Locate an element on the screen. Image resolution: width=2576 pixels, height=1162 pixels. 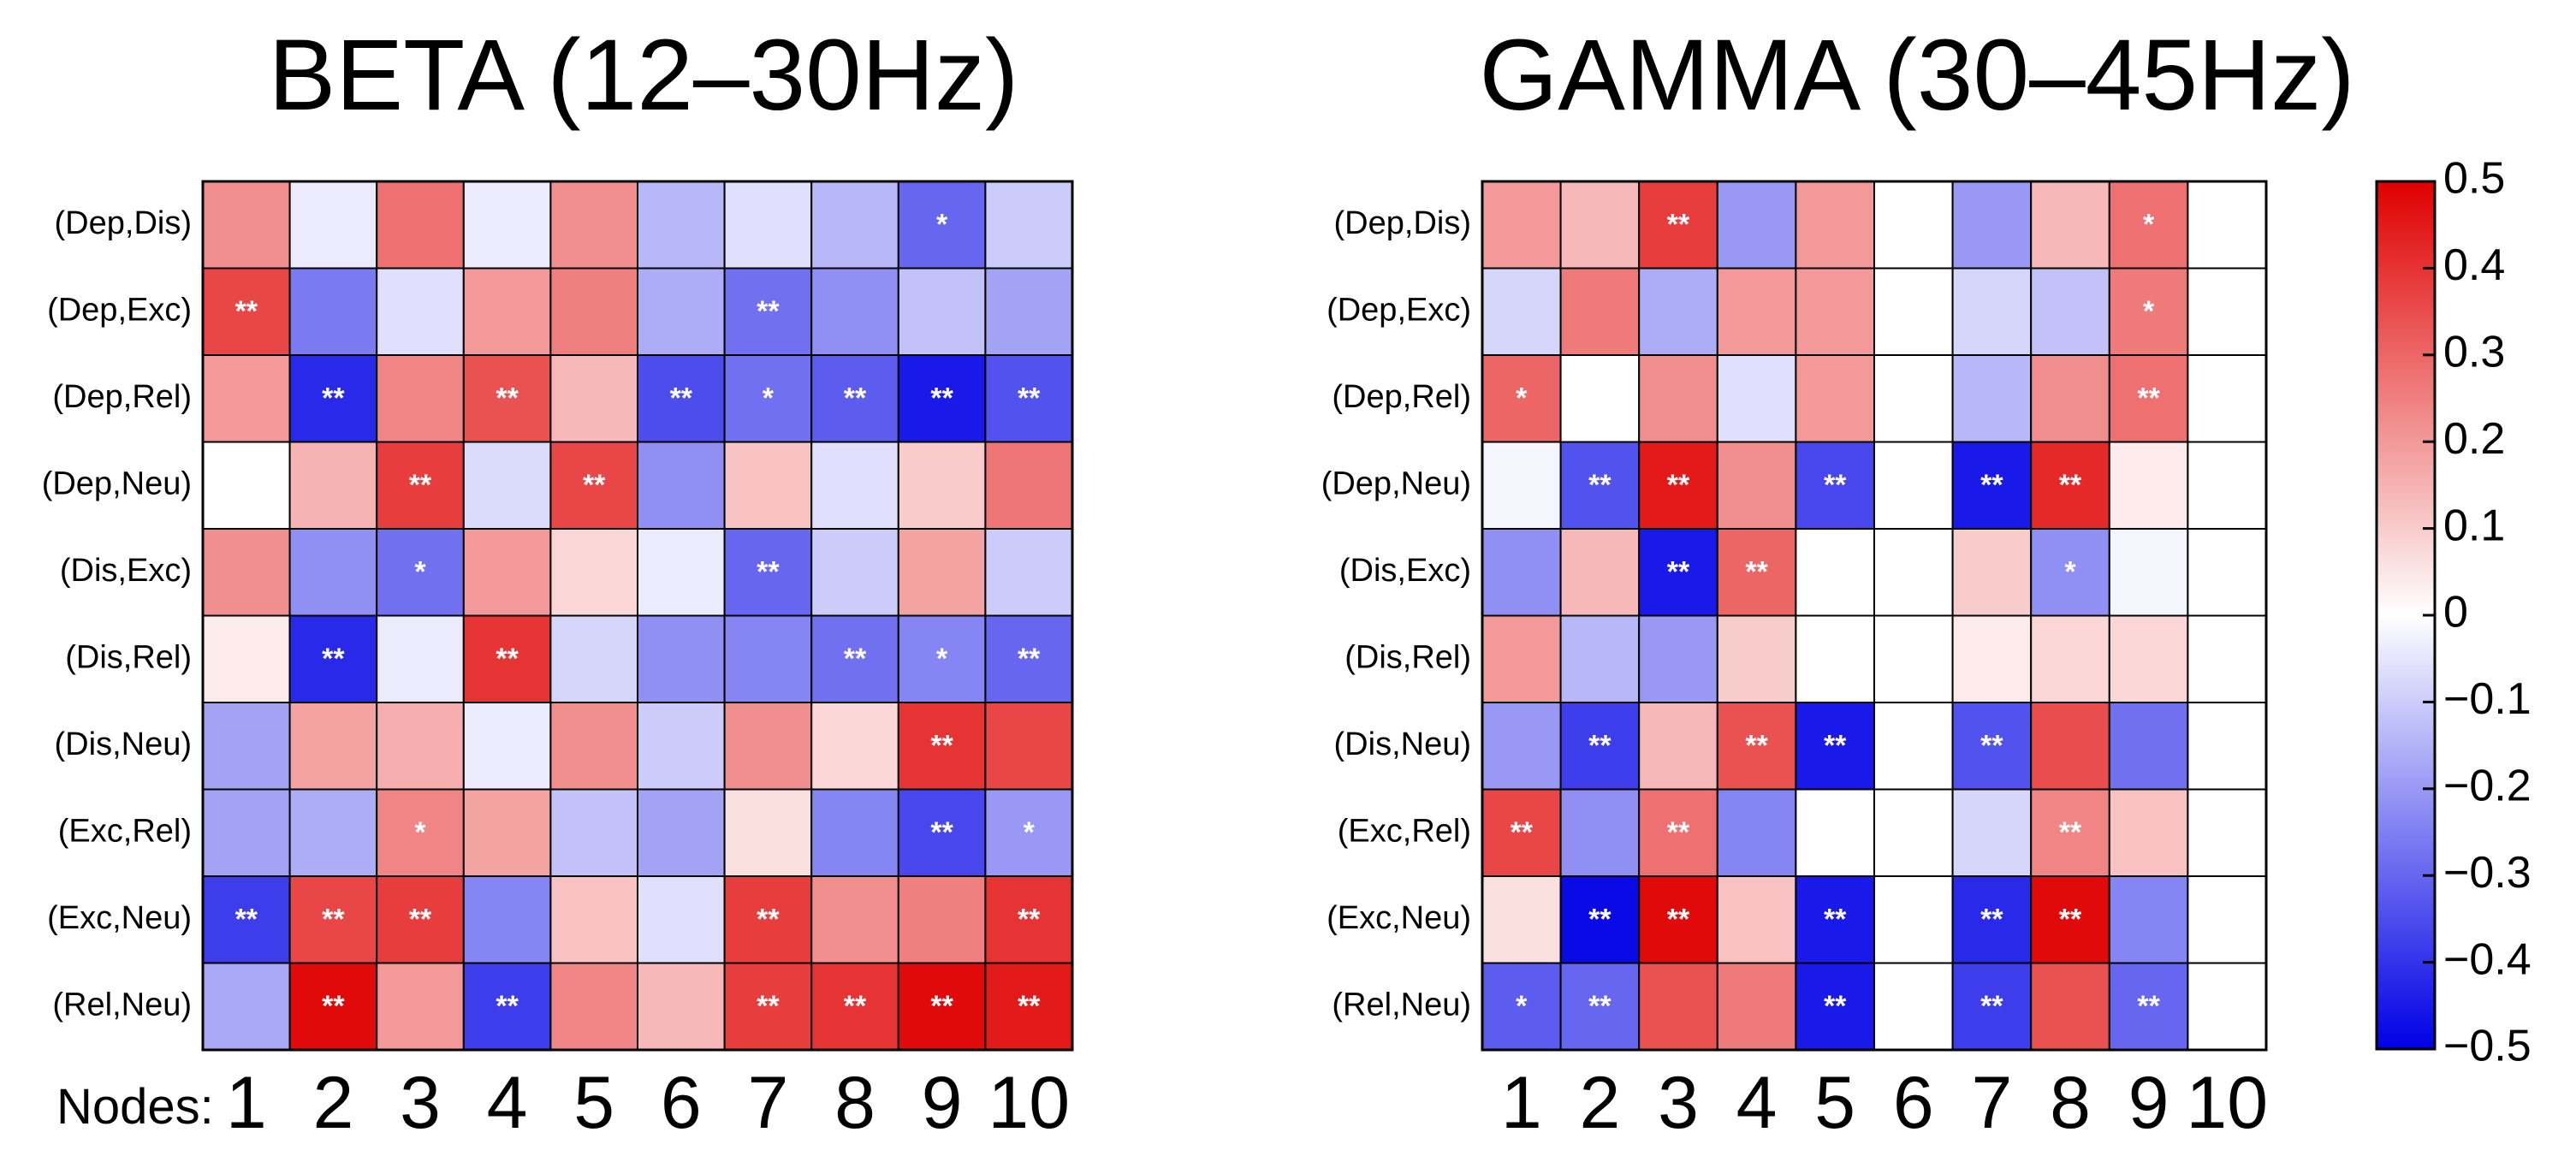
column-label: 3 is located at coordinates (1678, 1103).